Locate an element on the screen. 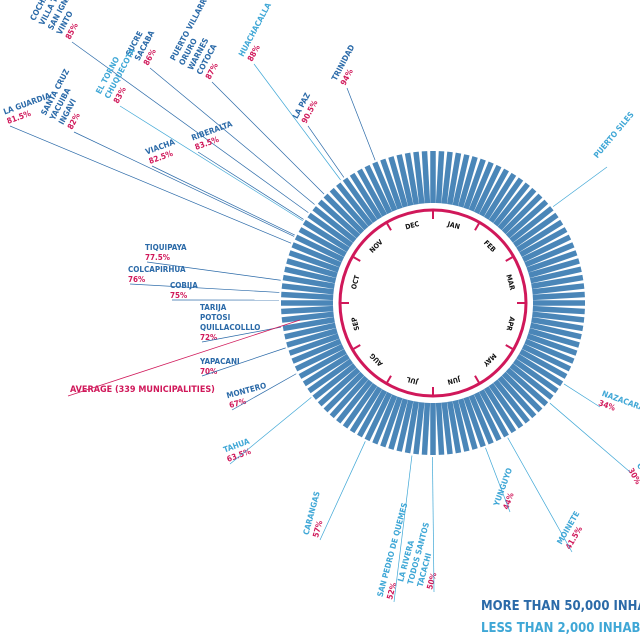  municipality-name: POTOSI is located at coordinates (215, 317).